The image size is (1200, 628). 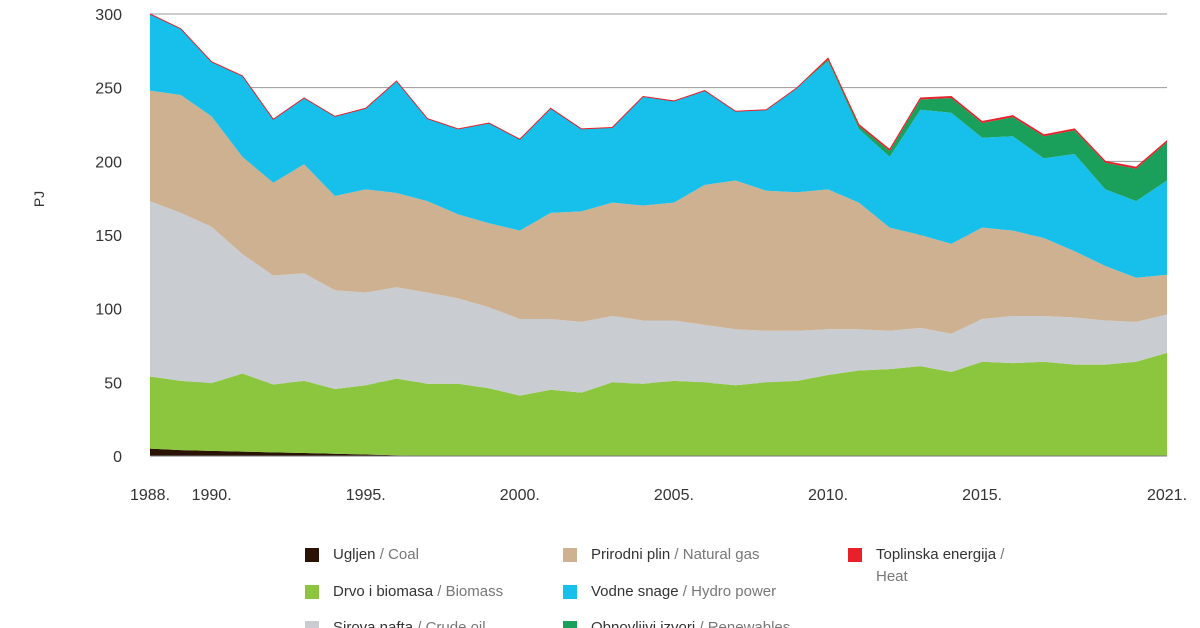 I want to click on area-coal, so click(x=658, y=452).